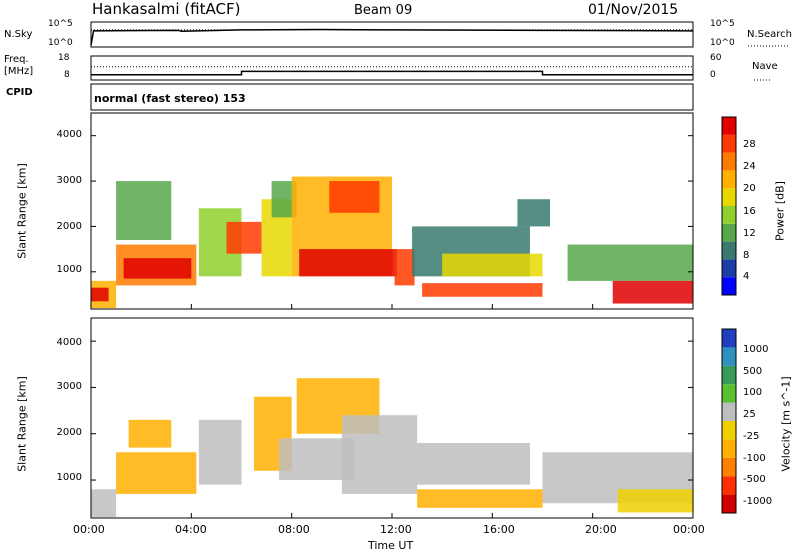  What do you see at coordinates (754, 479) in the screenshot?
I see `velocity-cbar-tick: -500` at bounding box center [754, 479].